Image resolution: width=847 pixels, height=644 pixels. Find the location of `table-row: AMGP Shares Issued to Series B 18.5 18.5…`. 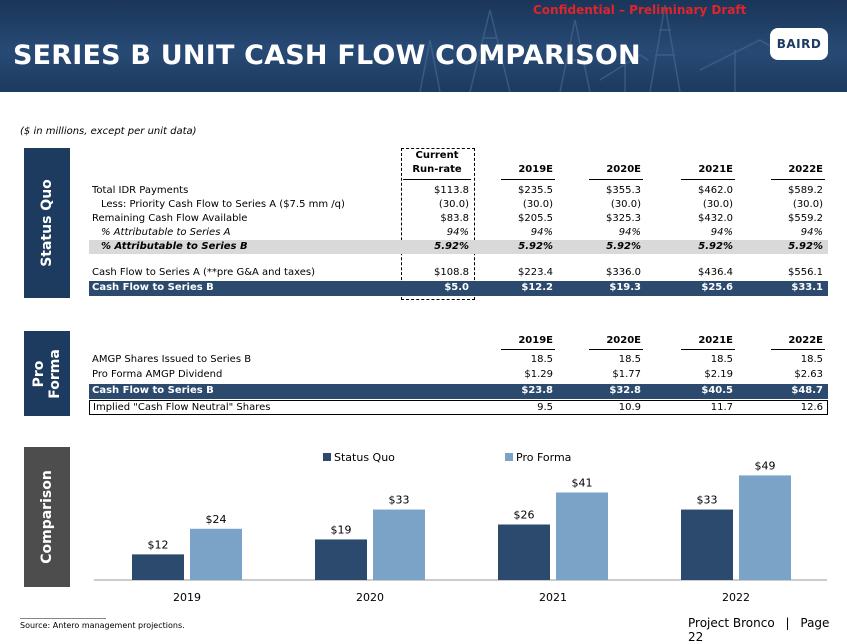

table-row: AMGP Shares Issued to Series B 18.5 18.5… is located at coordinates (458, 360).